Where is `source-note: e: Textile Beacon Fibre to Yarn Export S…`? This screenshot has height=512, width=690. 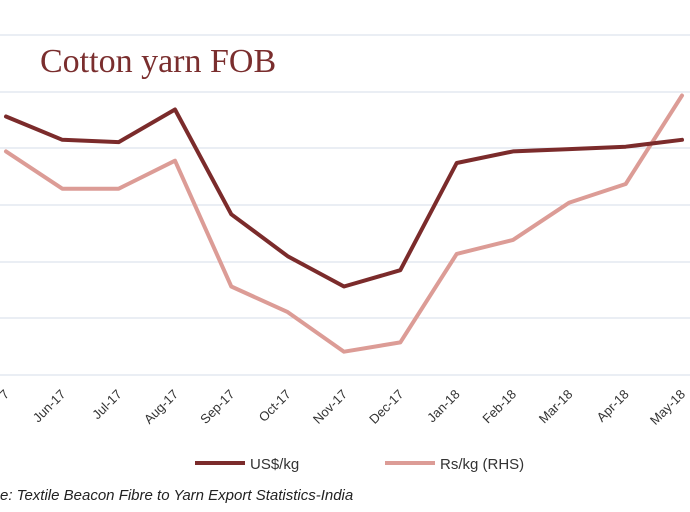
source-note: e: Textile Beacon Fibre to Yarn Export S… is located at coordinates (176, 495).